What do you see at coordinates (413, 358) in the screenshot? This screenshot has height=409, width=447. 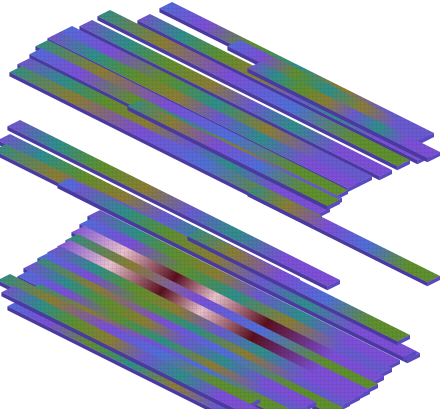 I see `middle-strip-3-end` at bounding box center [413, 358].